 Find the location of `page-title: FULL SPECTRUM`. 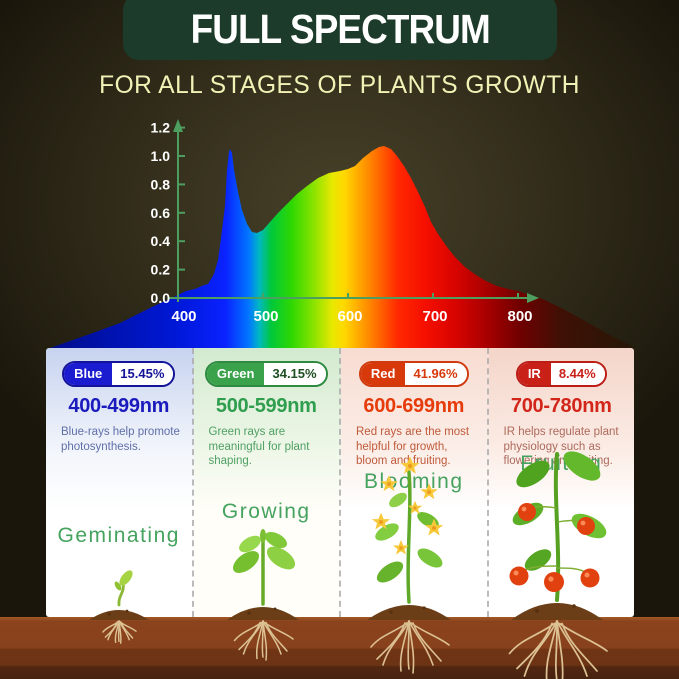

page-title: FULL SPECTRUM is located at coordinates (340, 28).